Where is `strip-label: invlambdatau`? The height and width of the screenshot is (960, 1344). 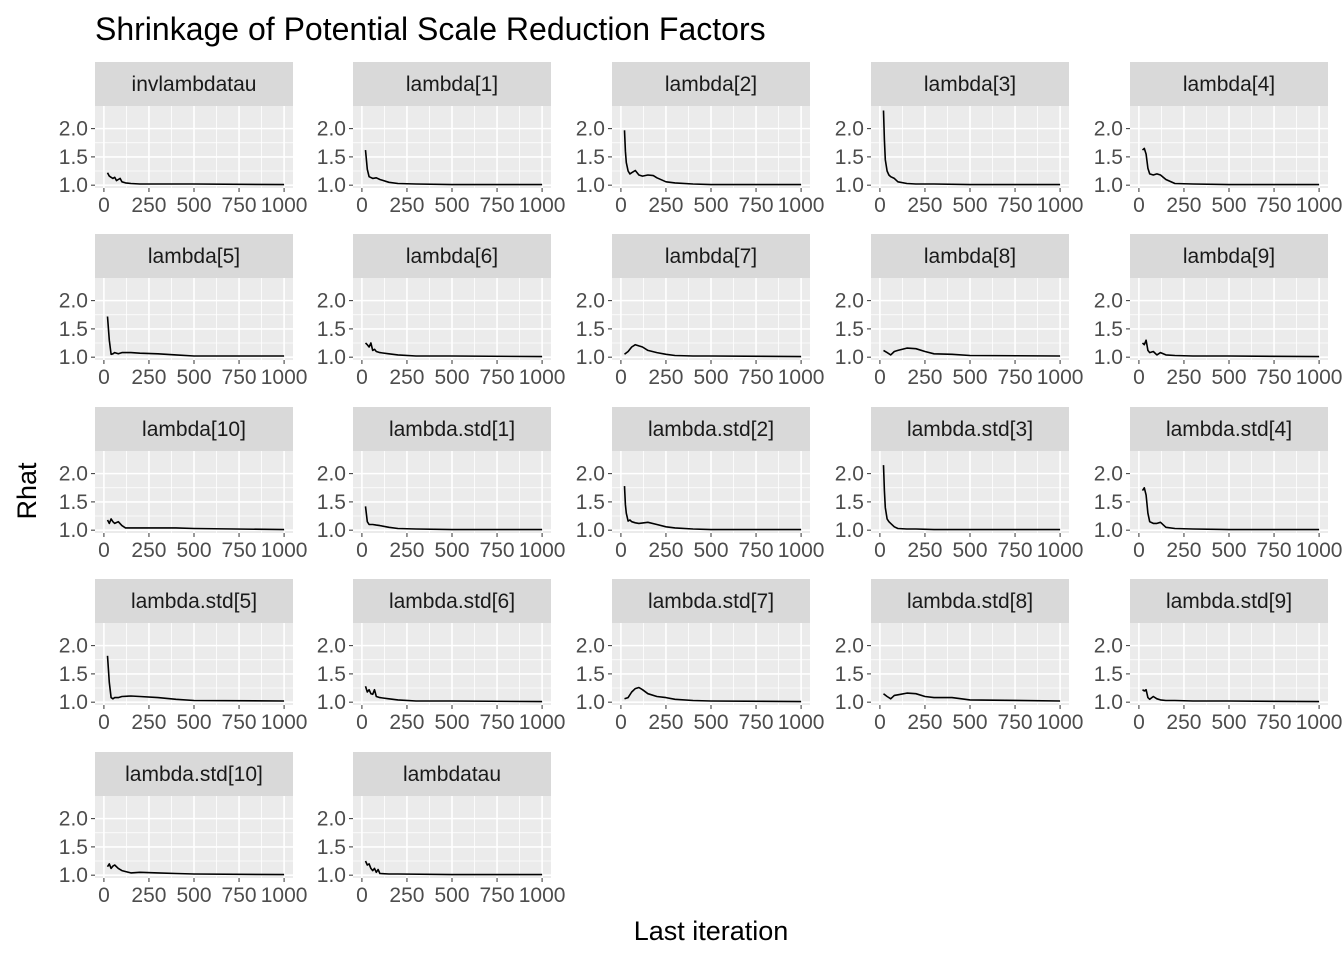
strip-label: invlambdatau is located at coordinates (194, 84).